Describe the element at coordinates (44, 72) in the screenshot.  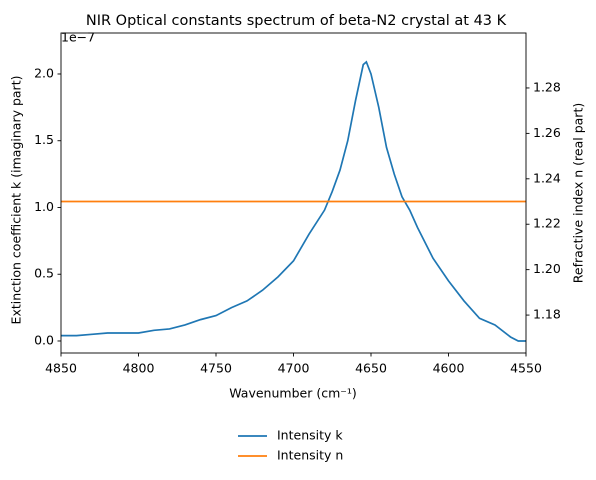
I see `y-tick-label: 2.0` at that location.